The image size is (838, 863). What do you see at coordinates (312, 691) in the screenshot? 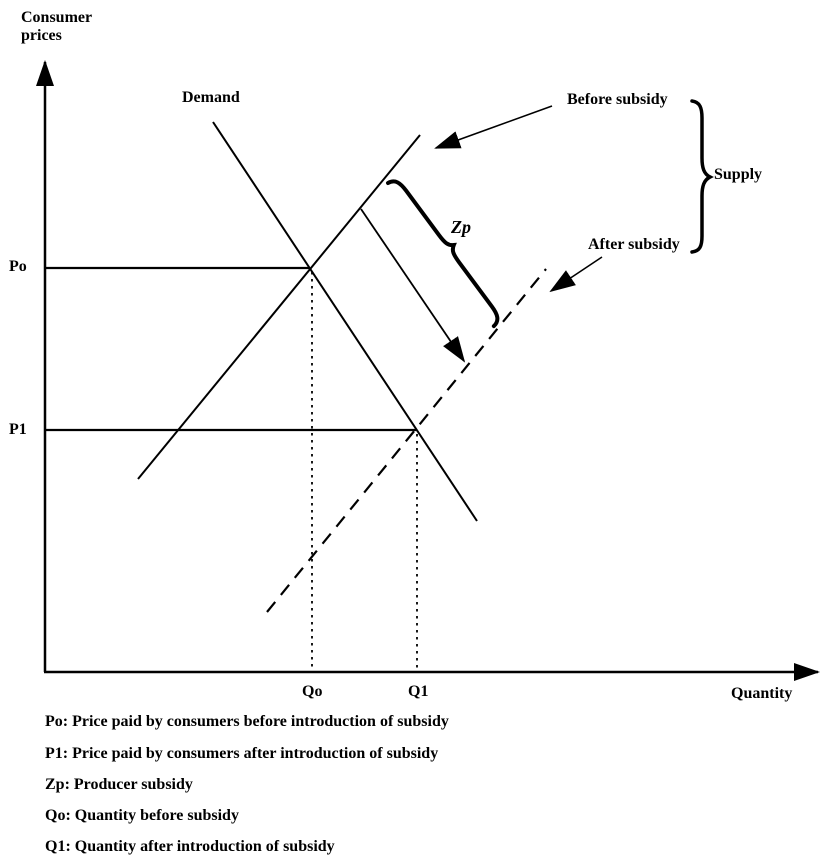
I see `qo-tick-label: Qo` at bounding box center [312, 691].